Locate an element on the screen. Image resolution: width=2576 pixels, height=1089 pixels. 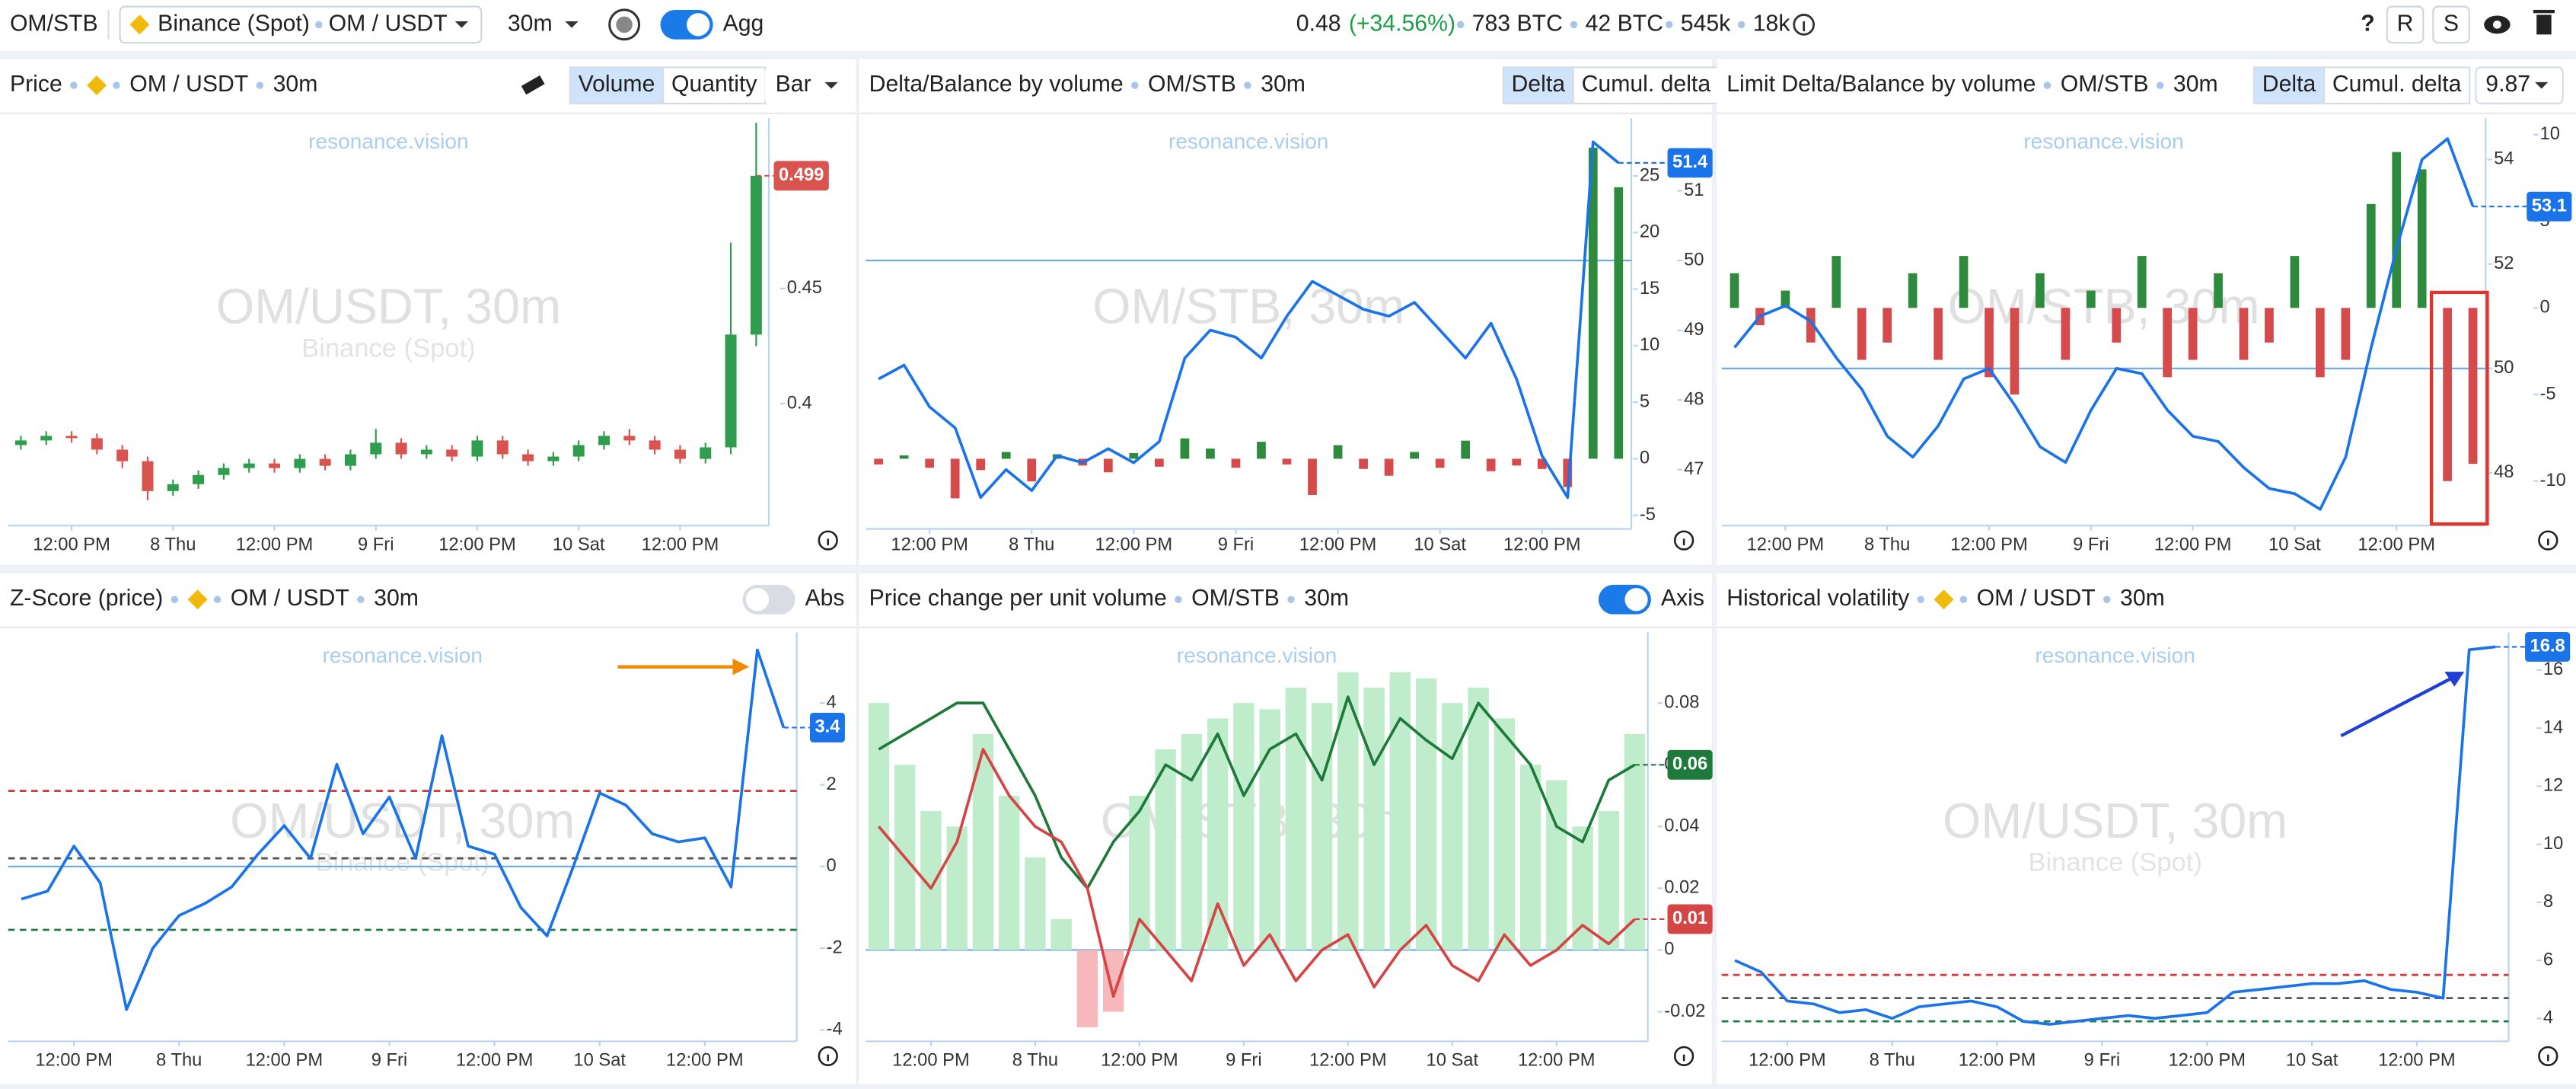
dropdown-value: Bar is located at coordinates (793, 84).